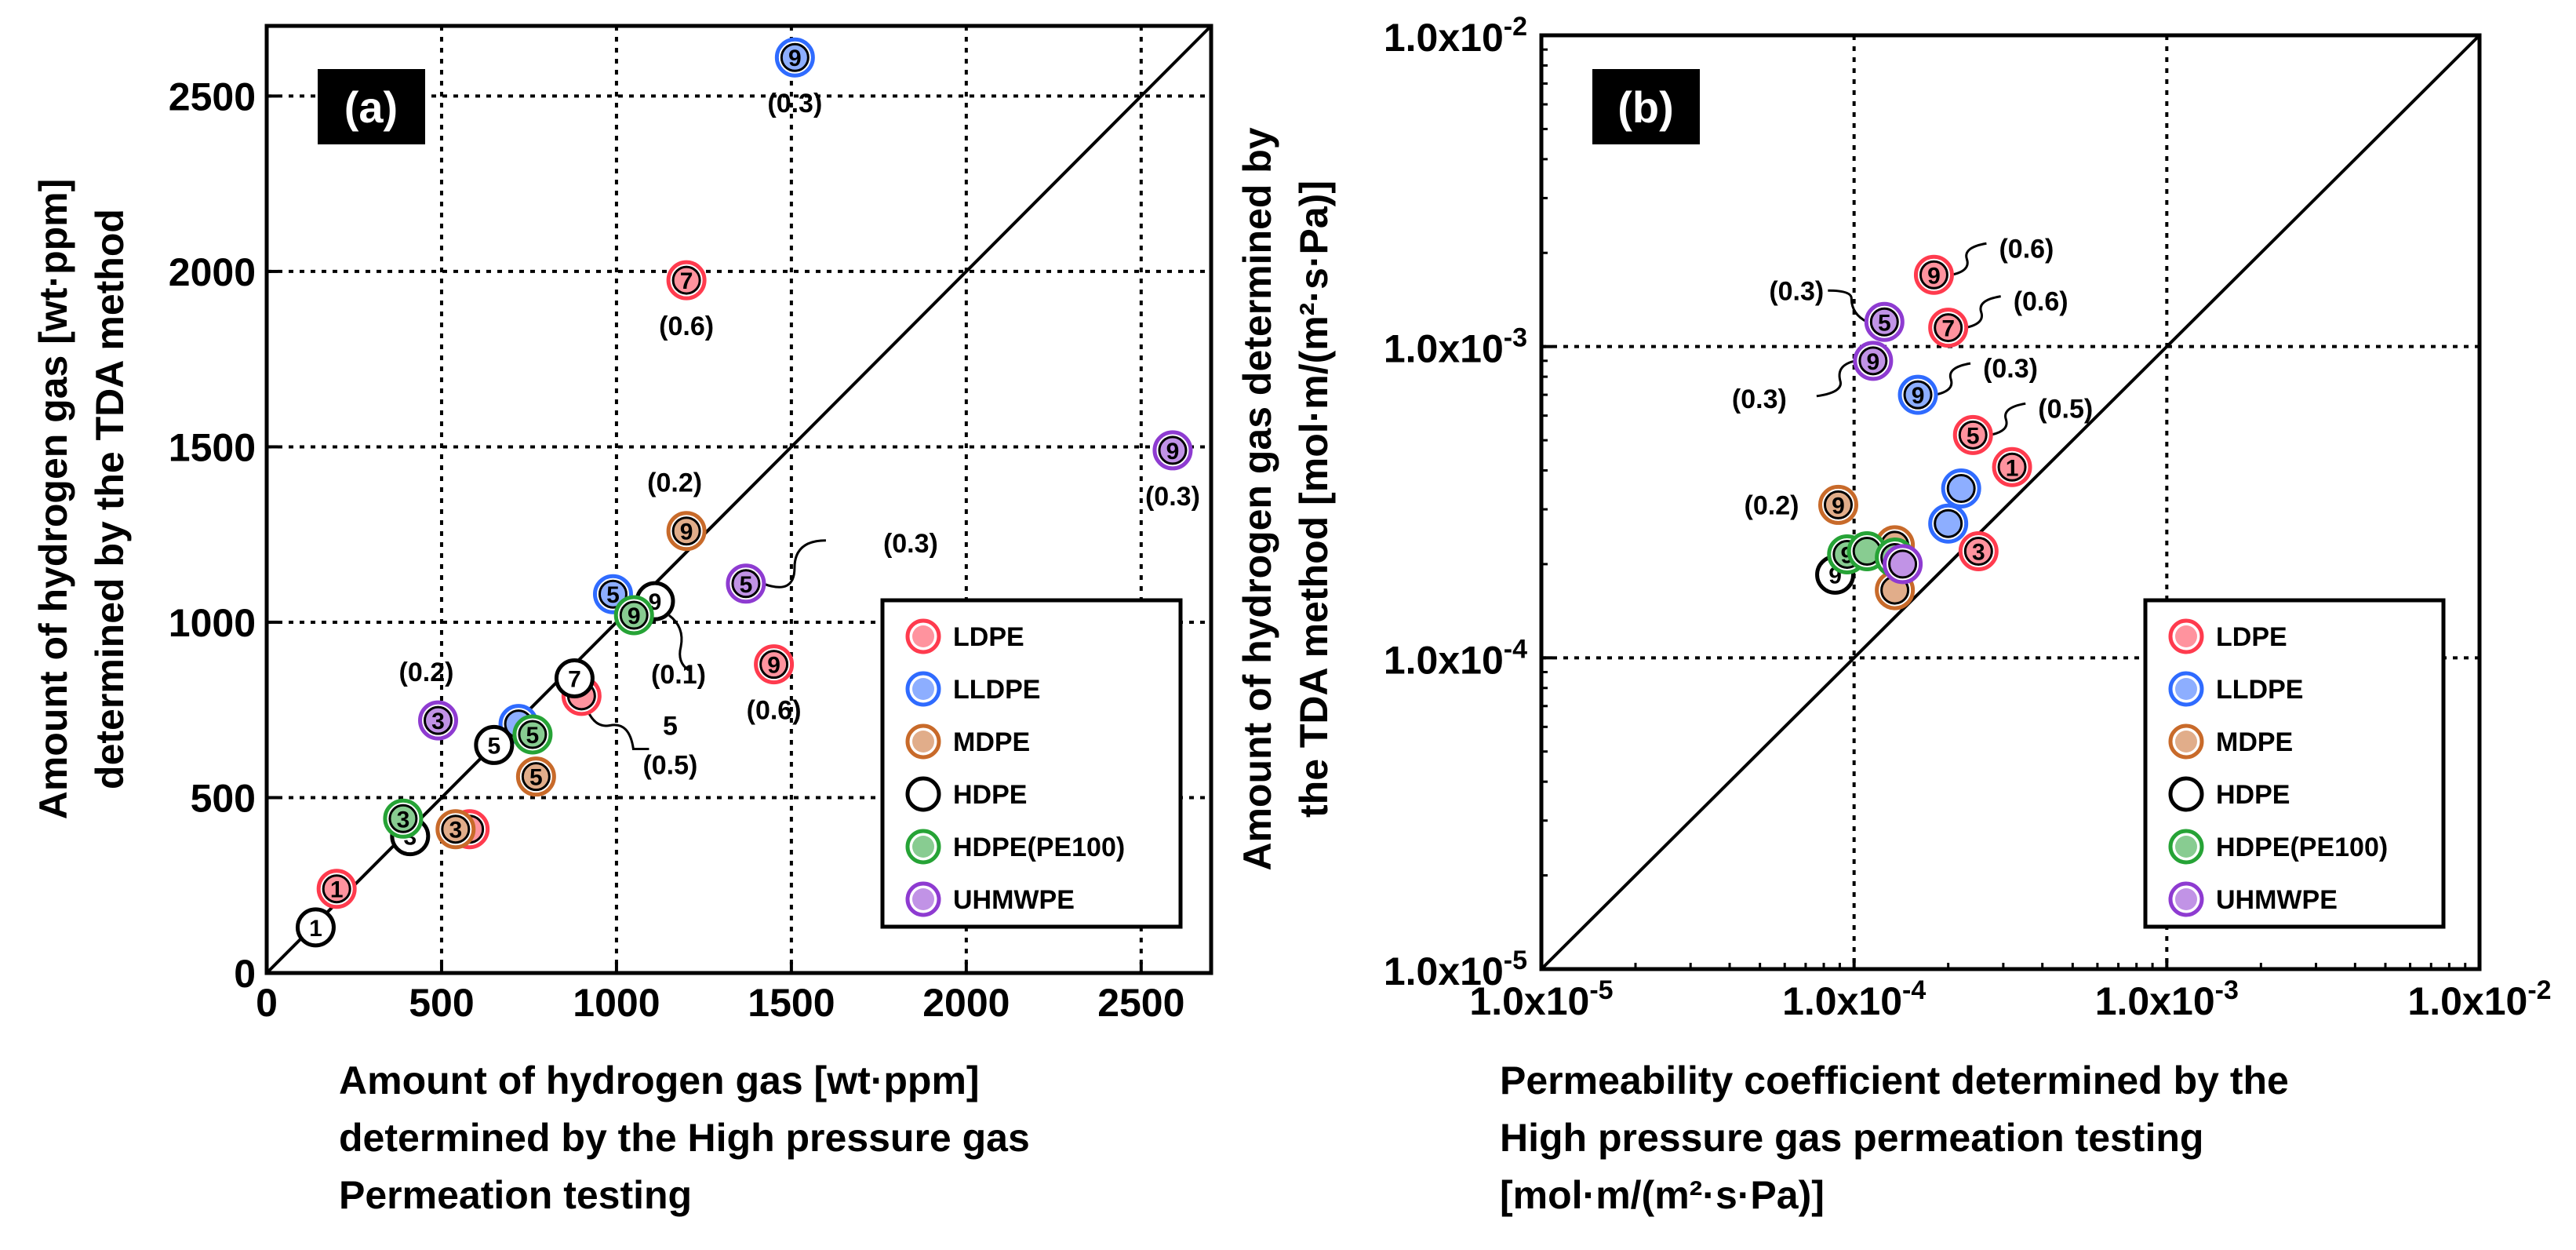  What do you see at coordinates (669, 765) in the screenshot?
I see `panel-a-note-hdpe-text-2: (0.5)` at bounding box center [669, 765].